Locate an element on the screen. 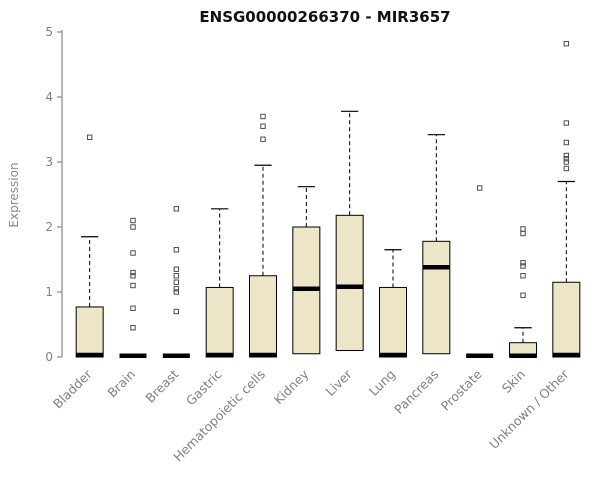  x-tick-label-lung: Lung is located at coordinates (382, 383).